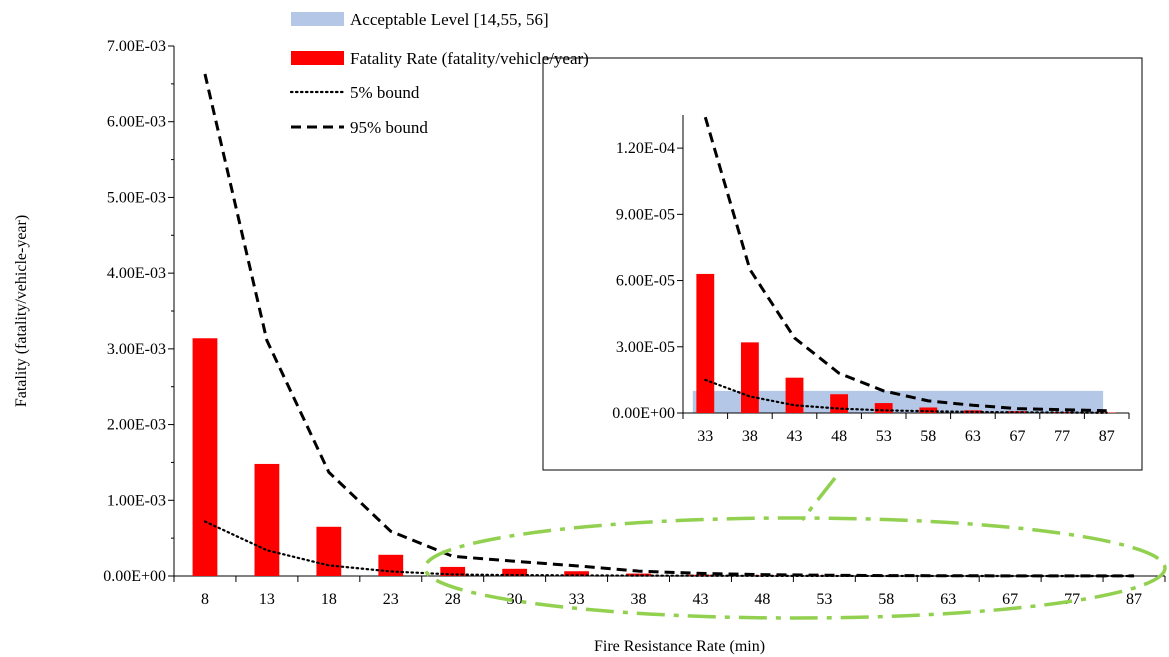  Describe the element at coordinates (645, 347) in the screenshot. I see `y-tick-label: 3.00E-05` at that location.